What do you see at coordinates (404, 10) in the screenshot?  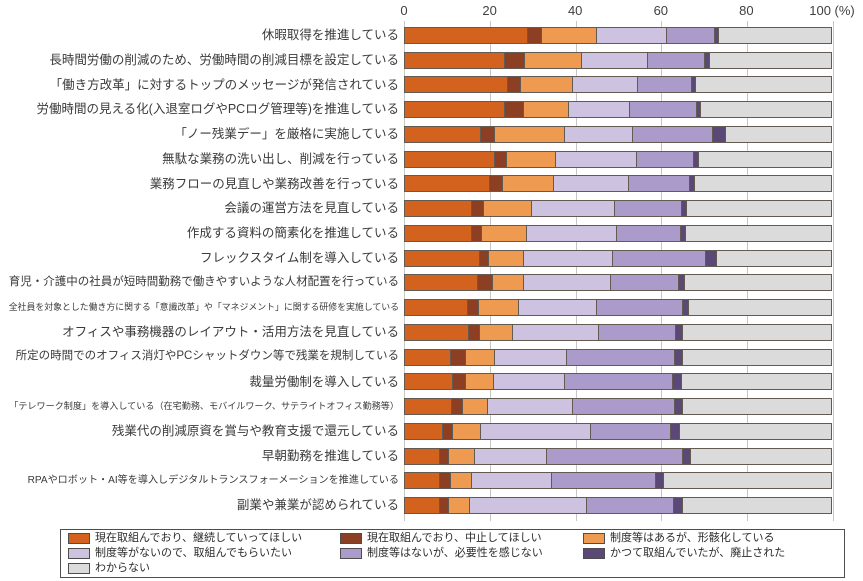 I see `x-axis-tick-label: 0` at bounding box center [404, 10].